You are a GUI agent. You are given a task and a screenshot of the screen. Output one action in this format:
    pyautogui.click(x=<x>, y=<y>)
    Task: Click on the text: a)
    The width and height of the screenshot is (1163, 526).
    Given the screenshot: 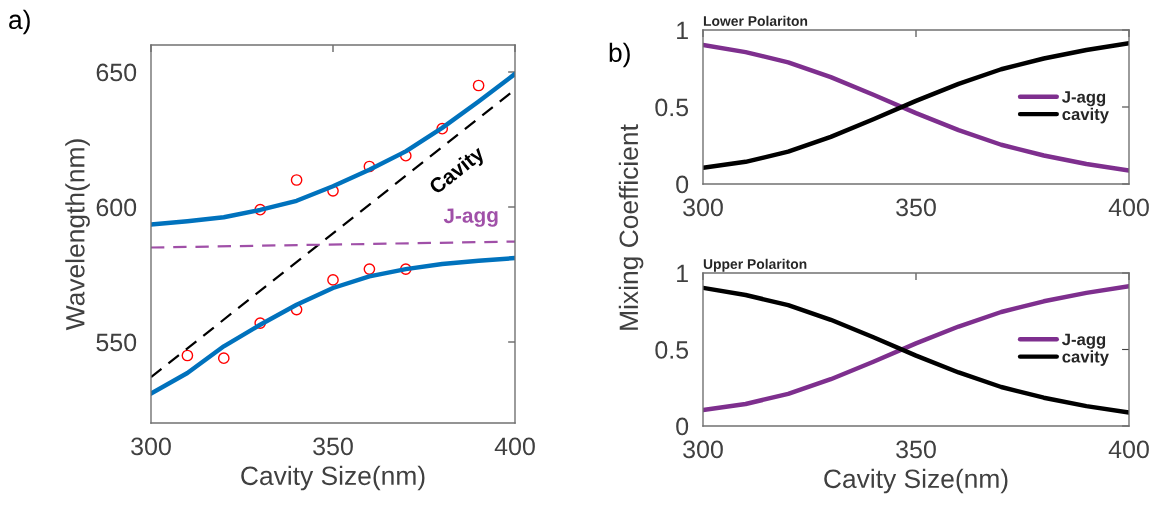 What is the action you would take?
    pyautogui.click(x=19, y=22)
    